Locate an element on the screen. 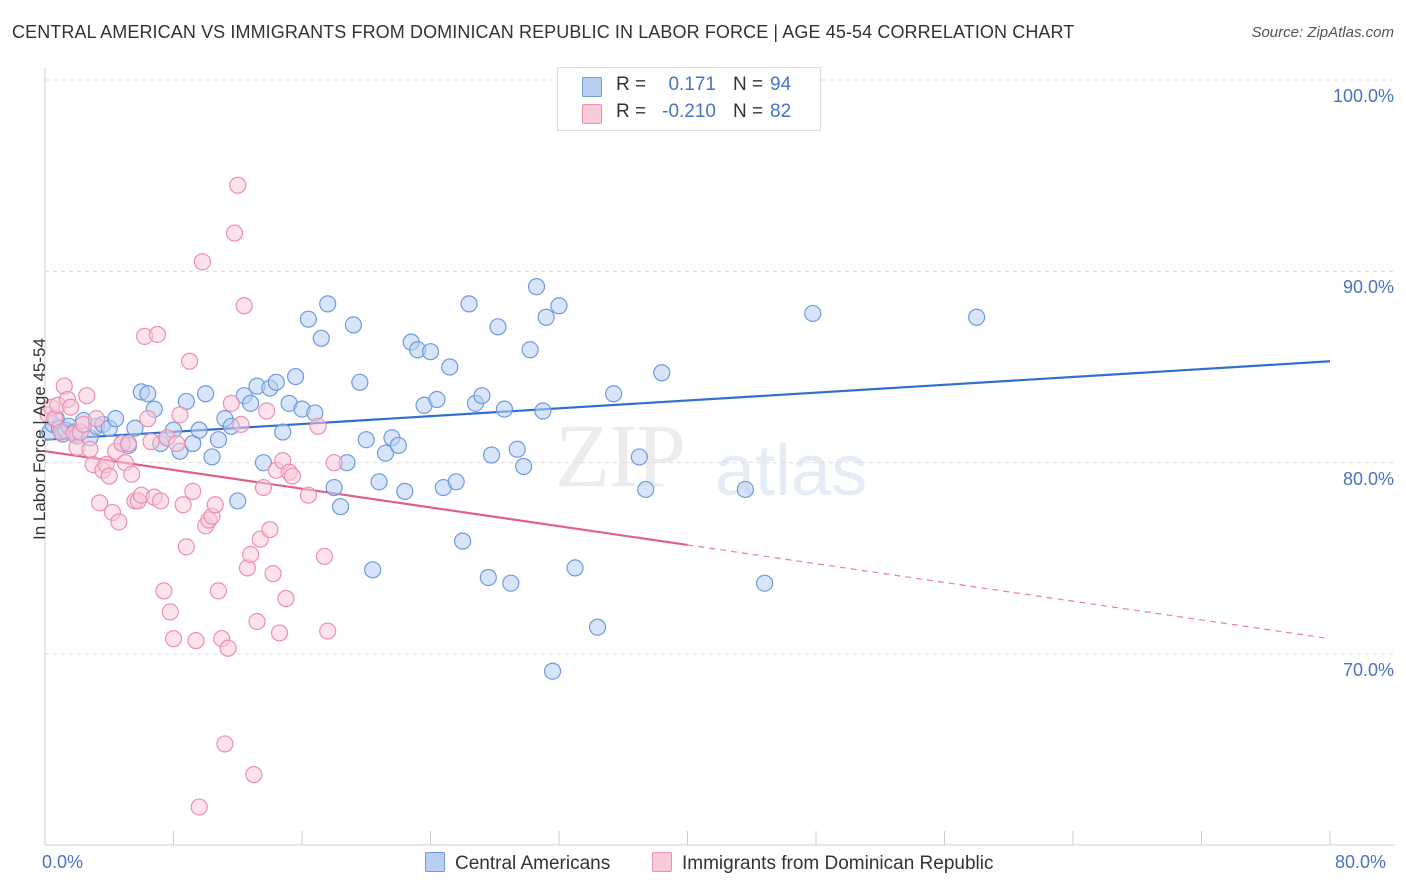 The image size is (1406, 892). bottom-legend-central-americans: Central Americans is located at coordinates (517, 863).